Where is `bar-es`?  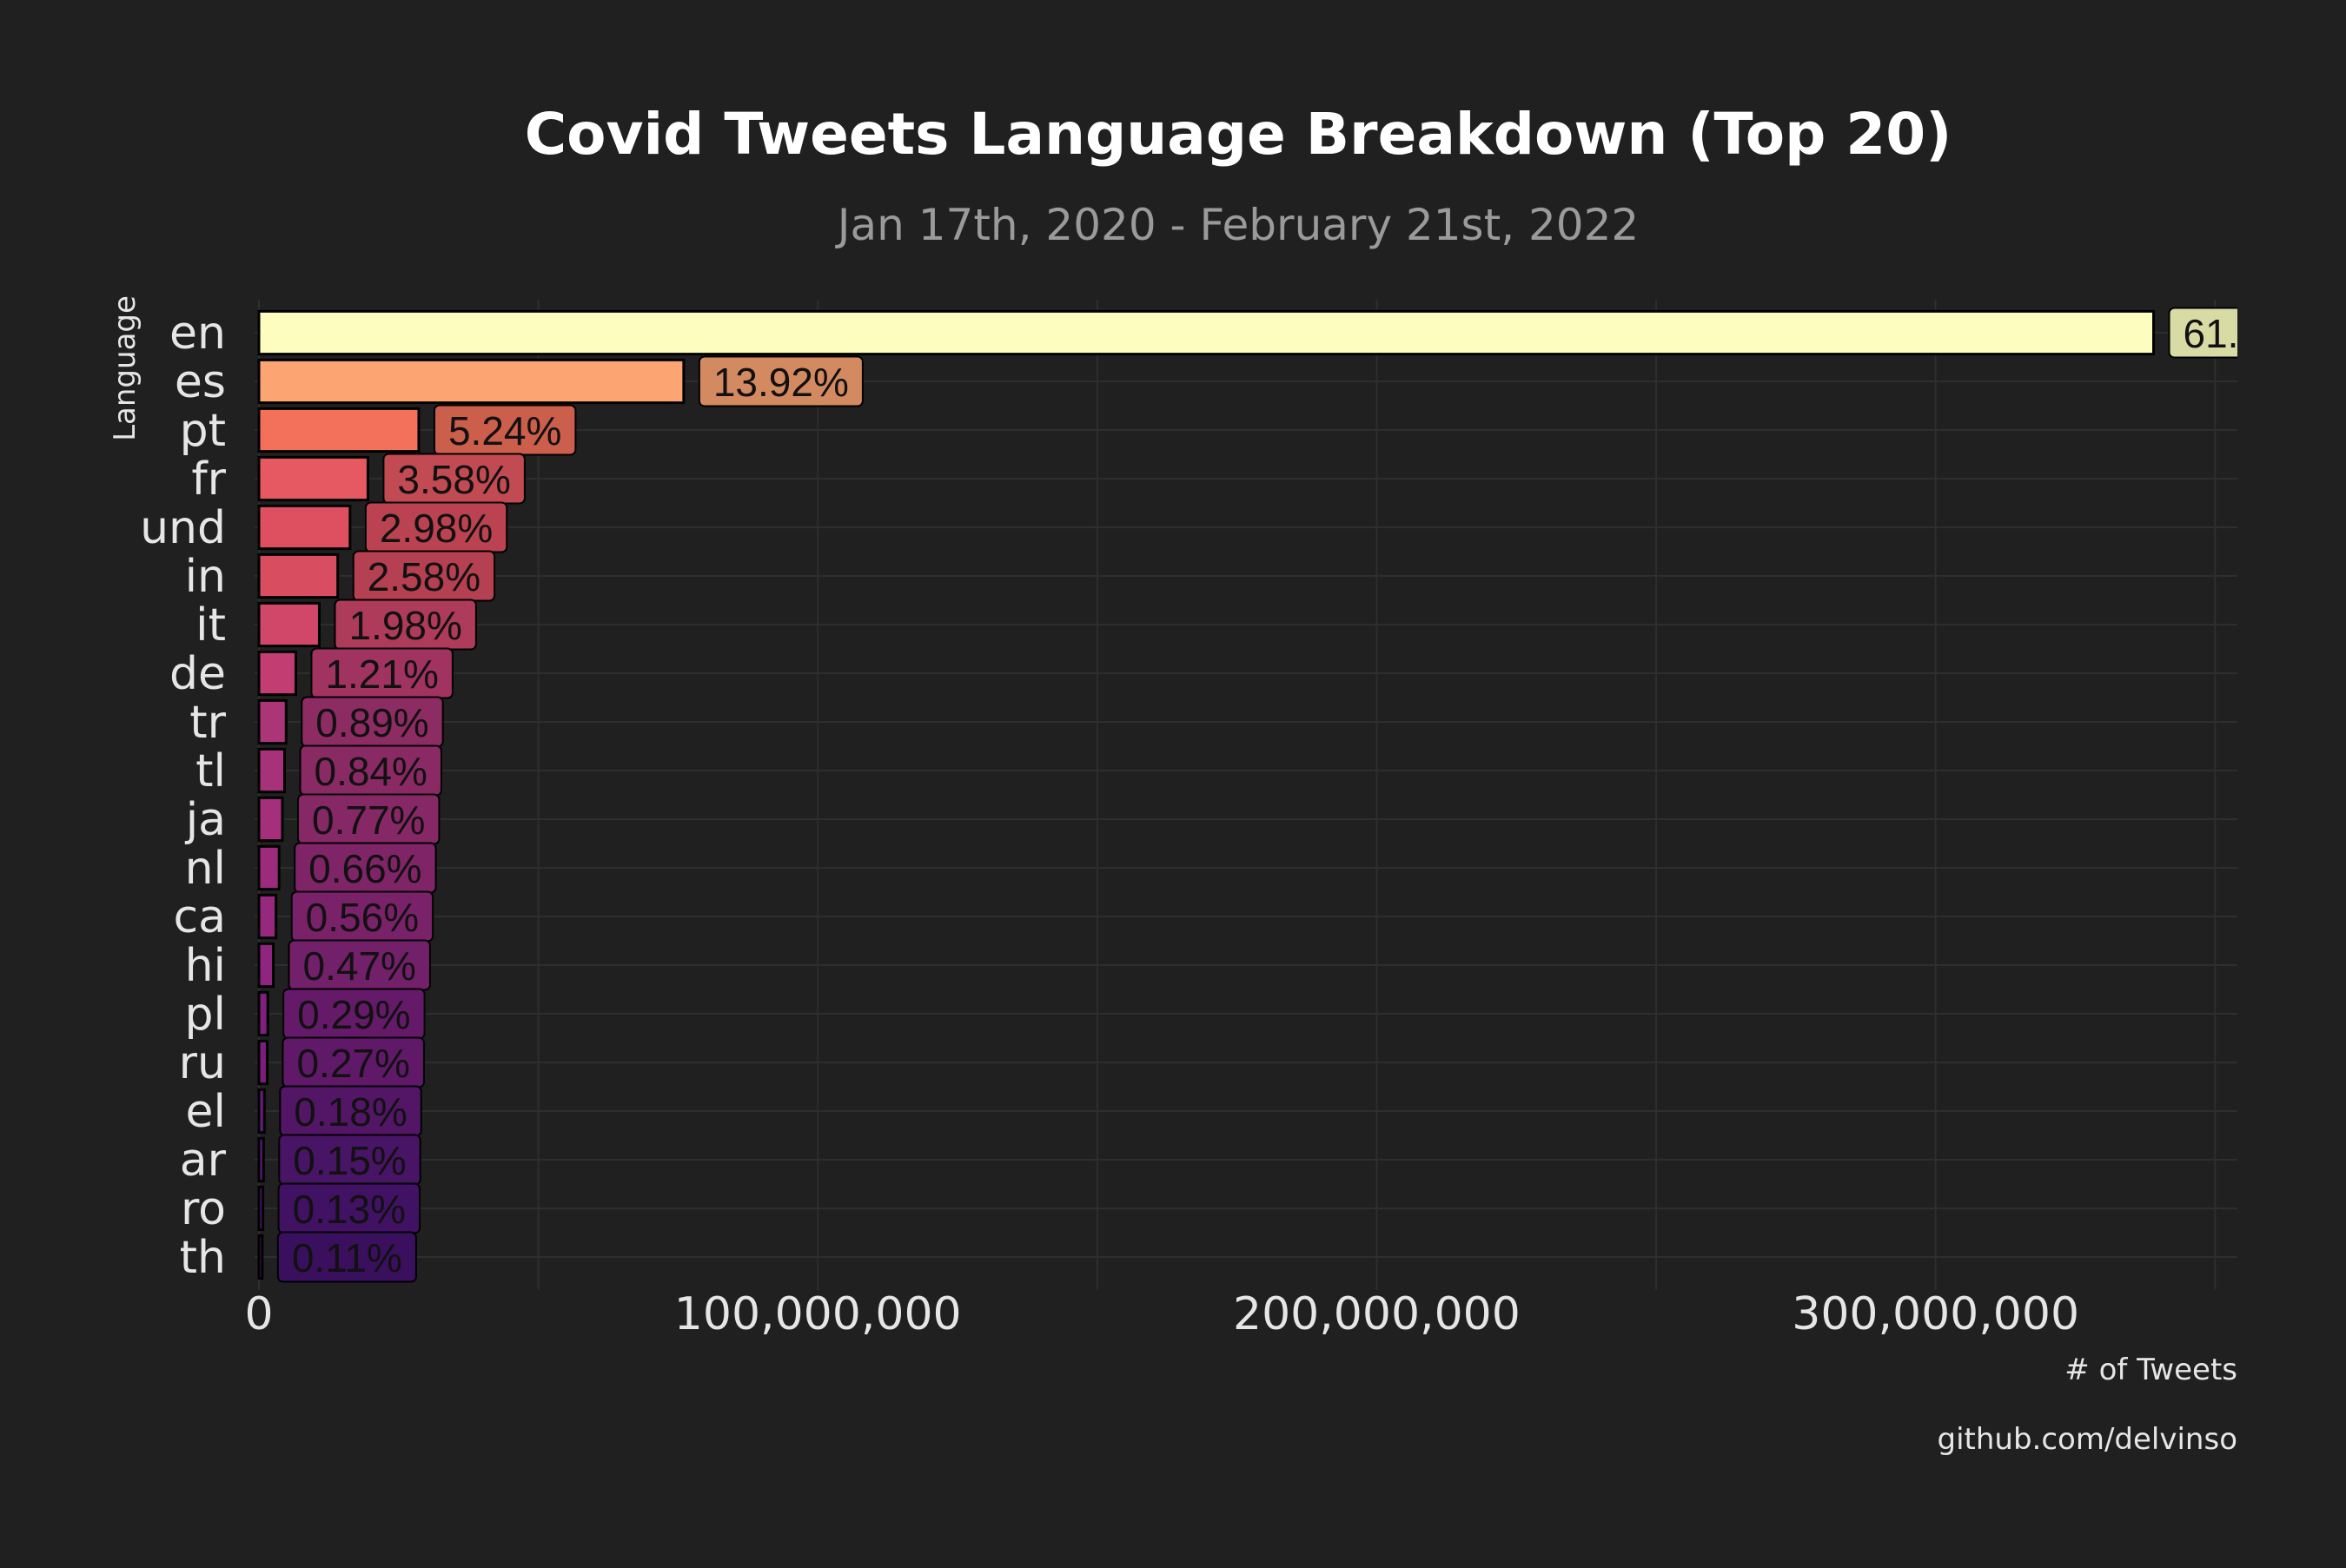
bar-es is located at coordinates (471, 381).